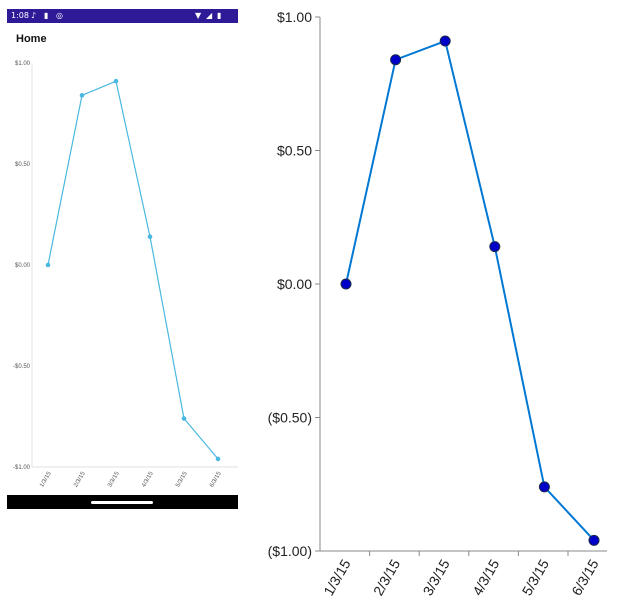 The image size is (619, 614). Describe the element at coordinates (31, 39) in the screenshot. I see `page-title: Home` at that location.